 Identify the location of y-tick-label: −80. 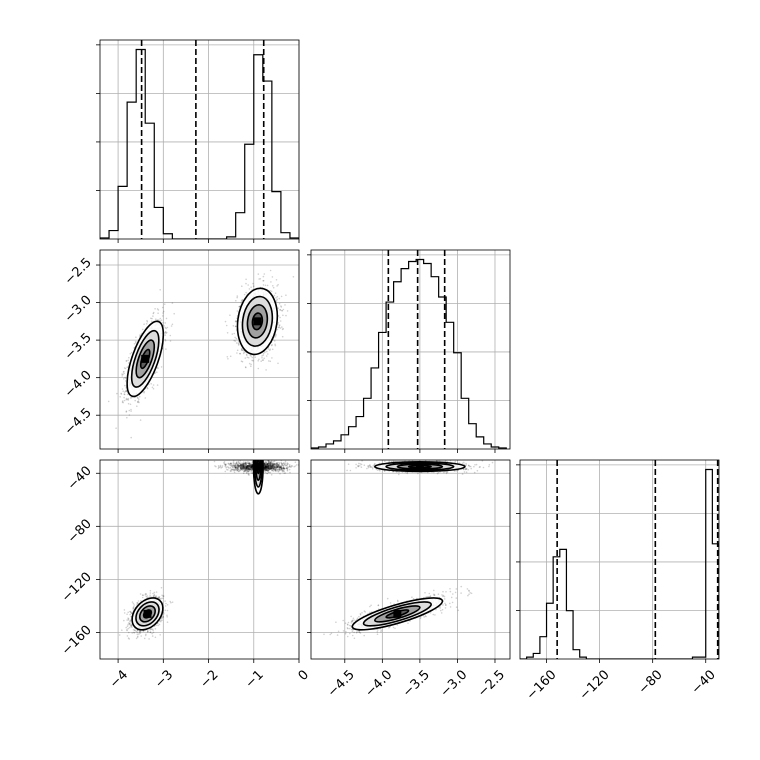
(80, 532).